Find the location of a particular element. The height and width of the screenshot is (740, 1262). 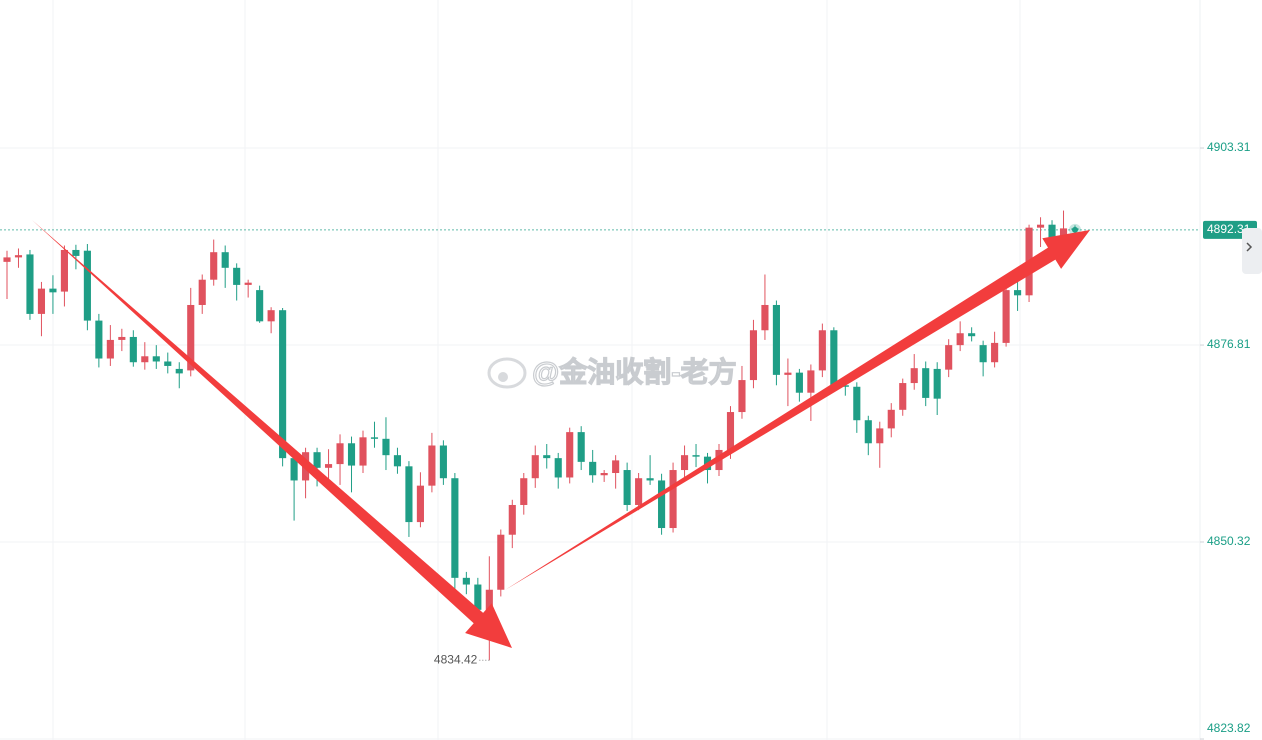

y-tick-label: 4876.81 is located at coordinates (1229, 344).